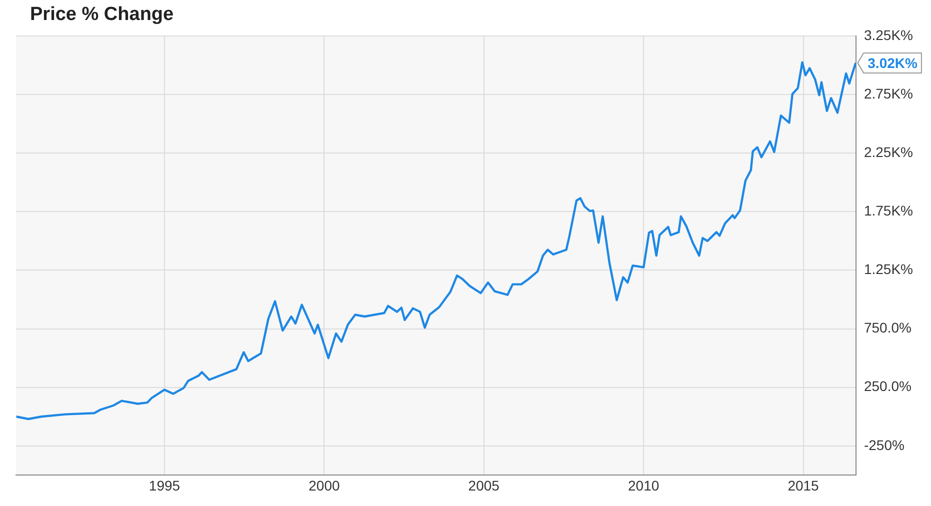  I want to click on x-tick-label: 1995, so click(164, 485).